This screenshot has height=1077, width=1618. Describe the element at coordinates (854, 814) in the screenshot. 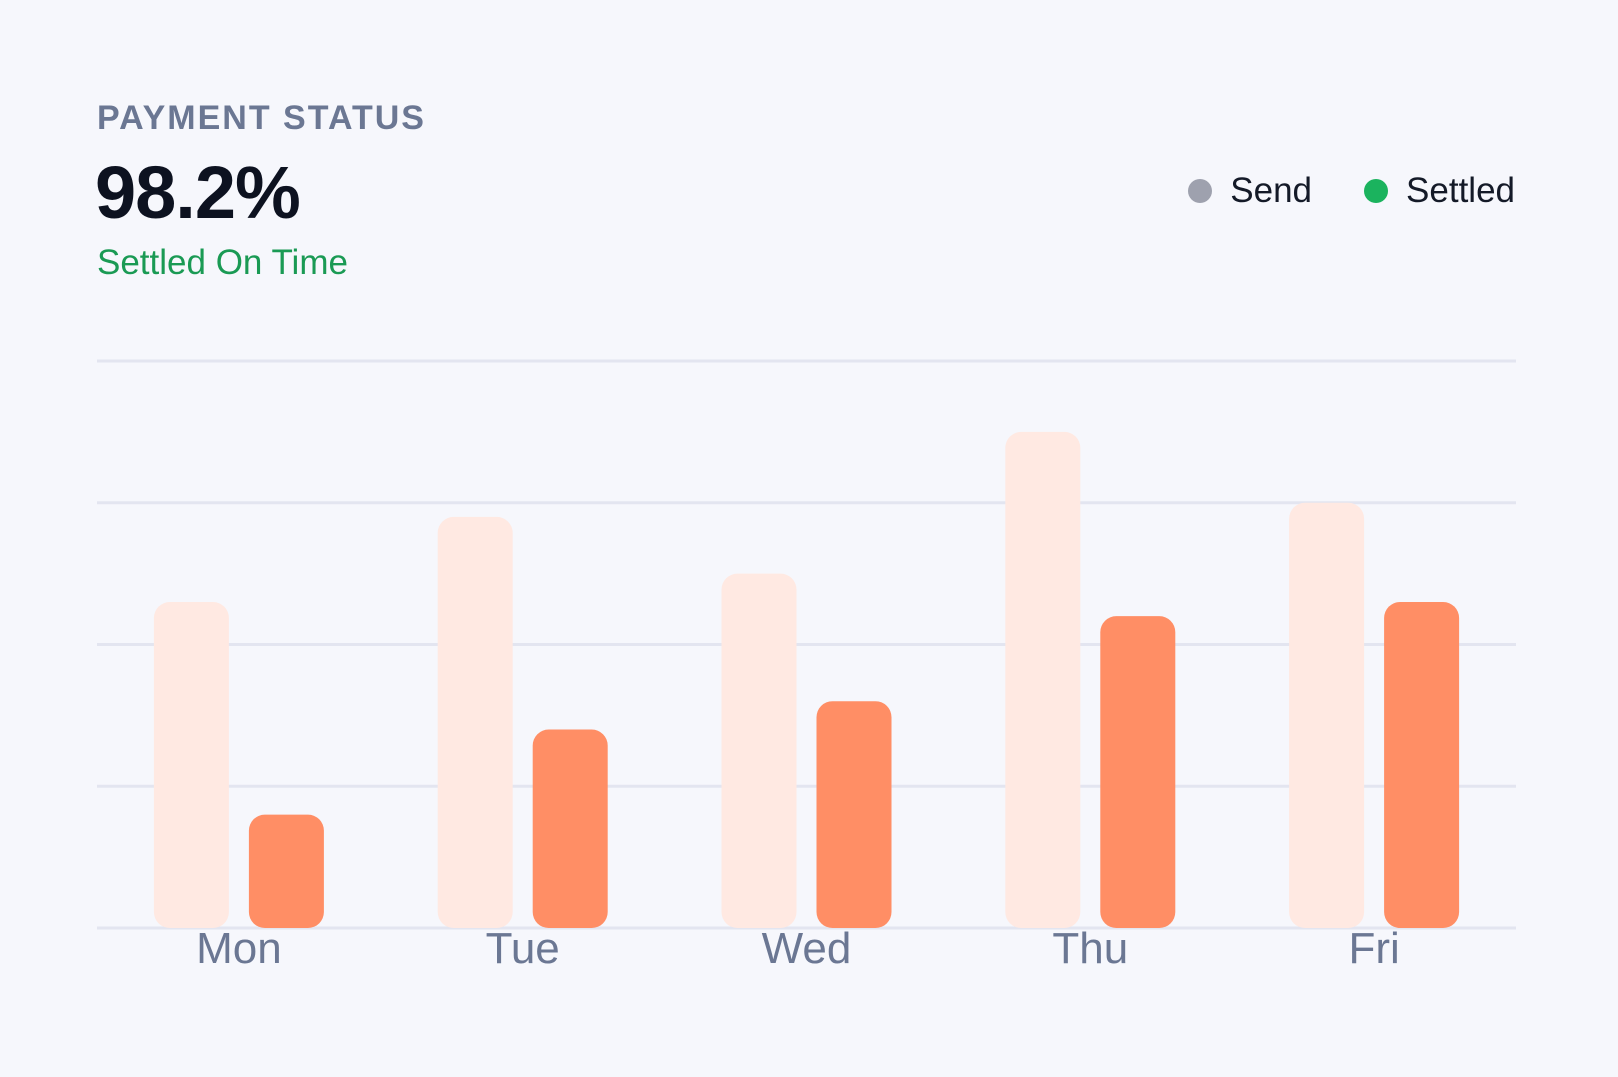

I see `bar-settled-wed` at that location.